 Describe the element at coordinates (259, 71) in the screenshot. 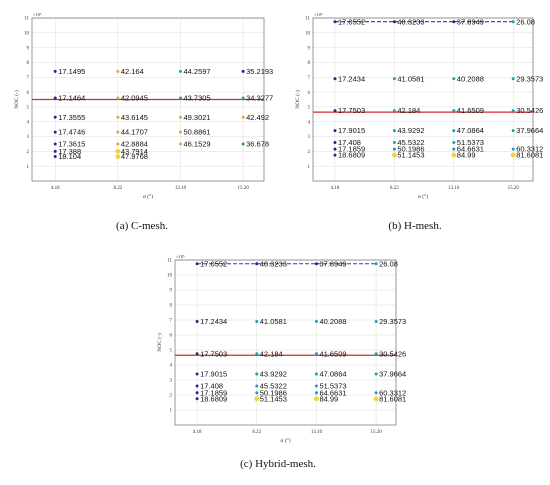

I see `data-label: 35.2193` at that location.